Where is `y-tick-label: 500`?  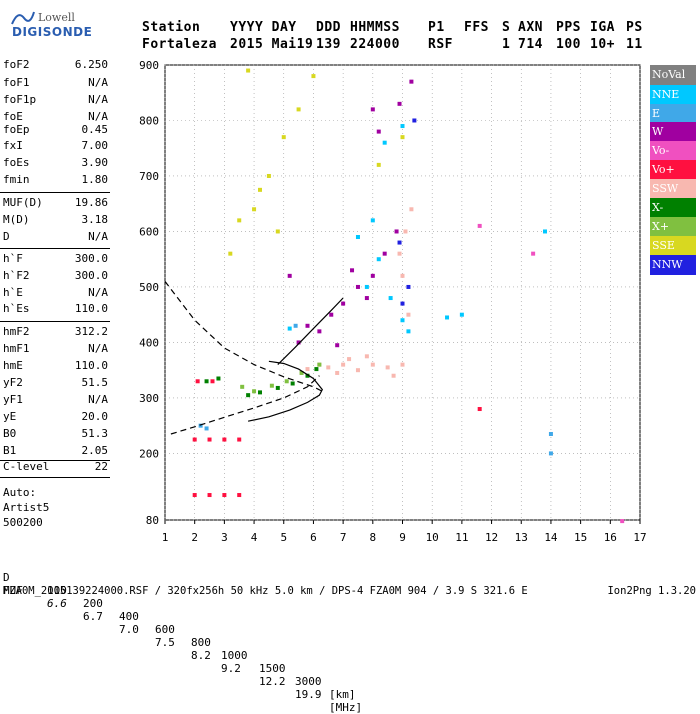 y-tick-label: 500 is located at coordinates (149, 287).